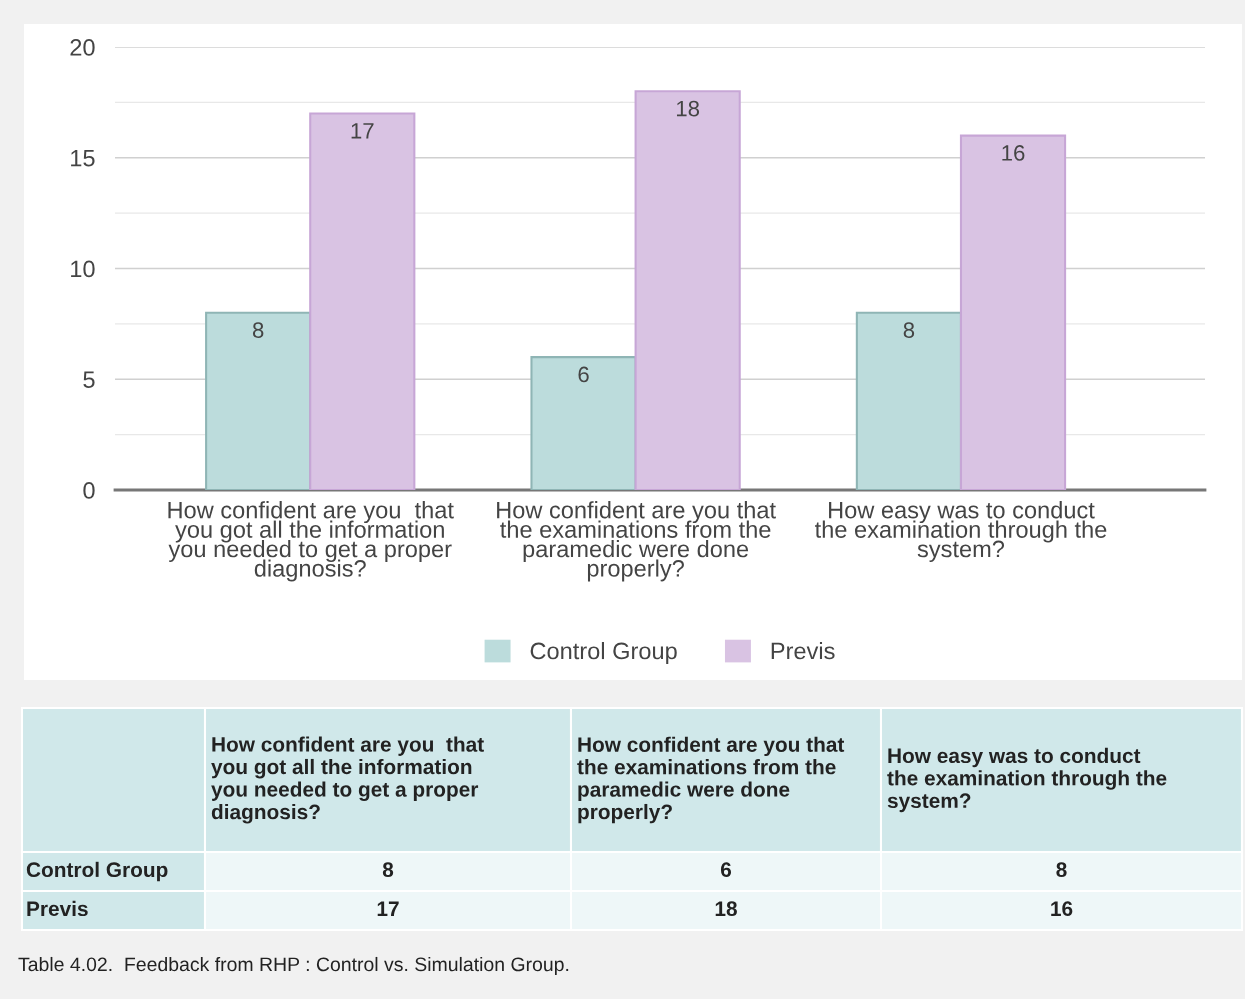 The height and width of the screenshot is (999, 1245). What do you see at coordinates (311, 541) in the screenshot?
I see `x-tick-label: How confident are you that you got all the information you needed to get a proper diagnosis?` at bounding box center [311, 541].